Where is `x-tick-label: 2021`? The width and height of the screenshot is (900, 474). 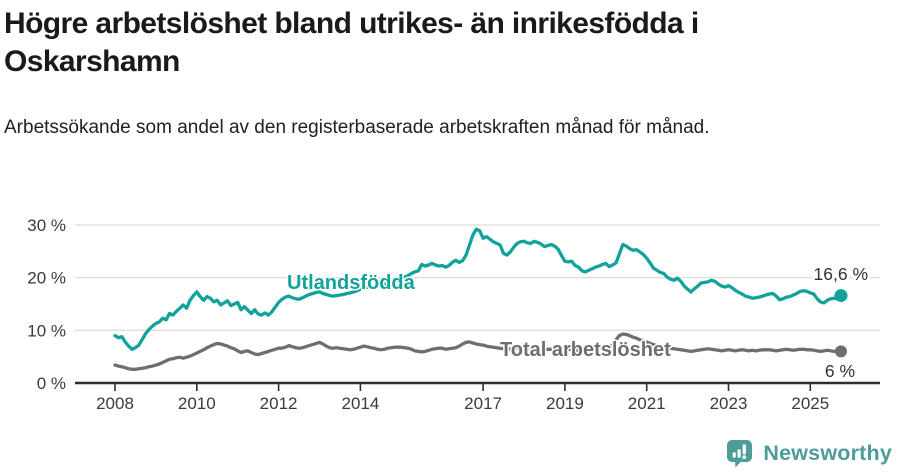
x-tick-label: 2021 is located at coordinates (647, 403).